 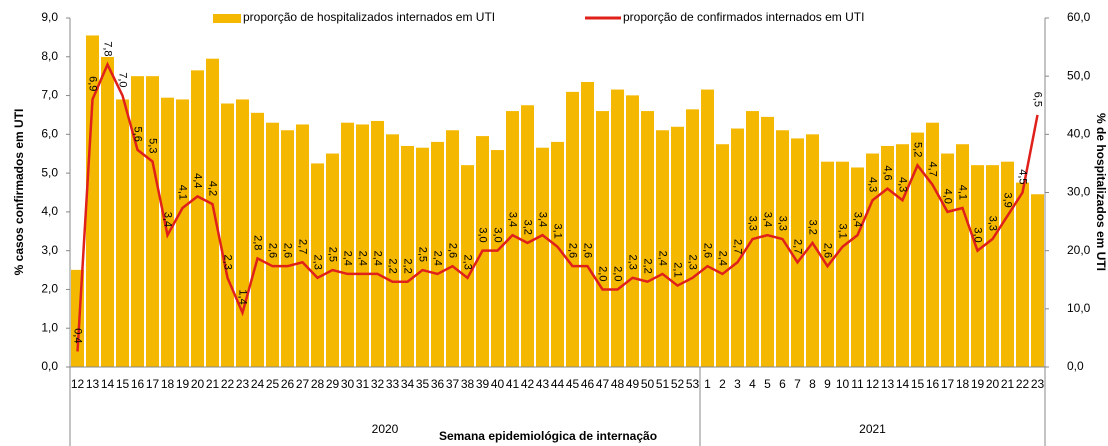 What do you see at coordinates (573, 384) in the screenshot?
I see `x-tick-label: 45` at bounding box center [573, 384].